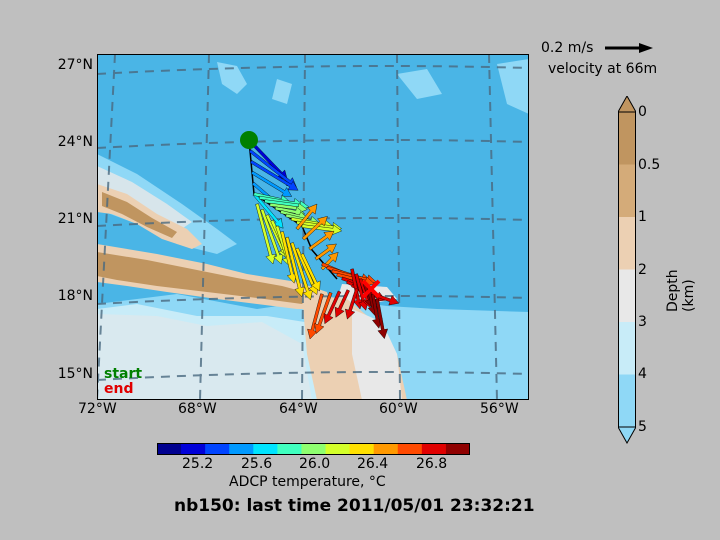  What do you see at coordinates (123, 374) in the screenshot?
I see `legend-start: start` at bounding box center [123, 374].